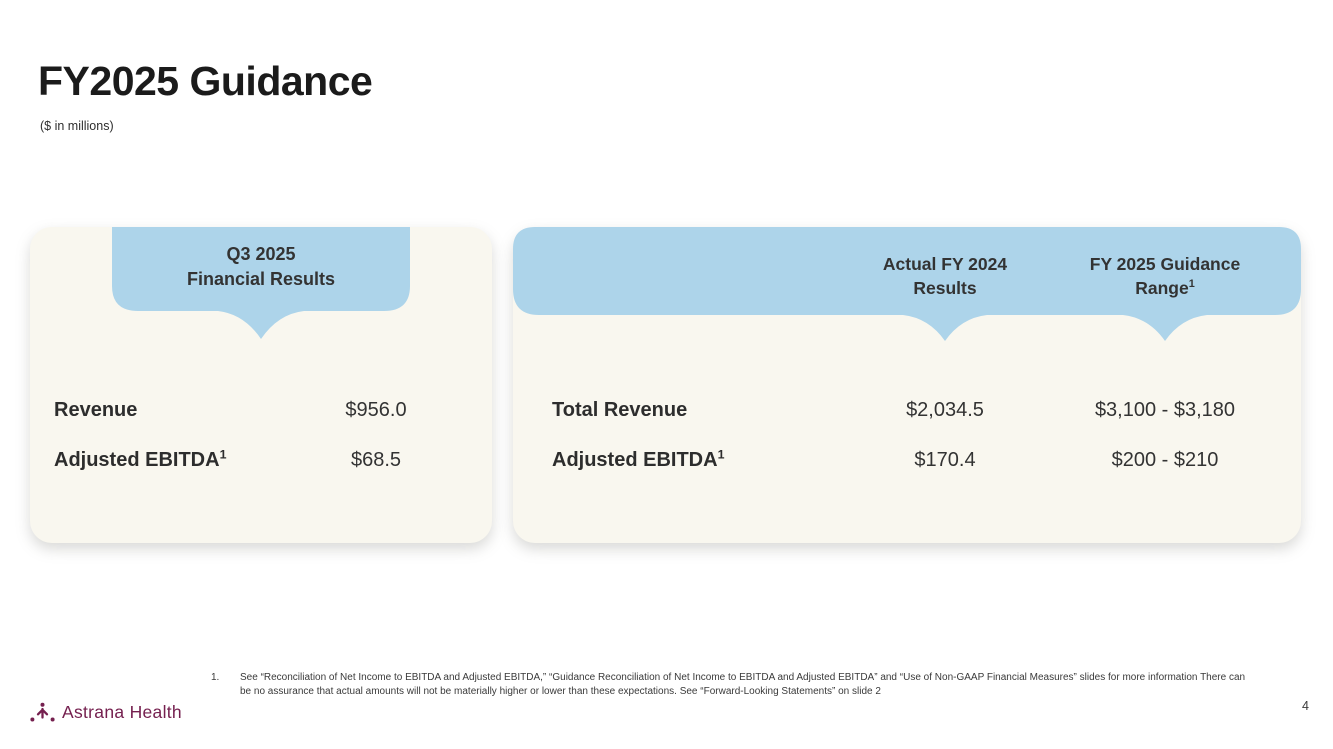 This screenshot has width=1333, height=749. What do you see at coordinates (215, 677) in the screenshot?
I see `footnote-number: 1.` at bounding box center [215, 677].